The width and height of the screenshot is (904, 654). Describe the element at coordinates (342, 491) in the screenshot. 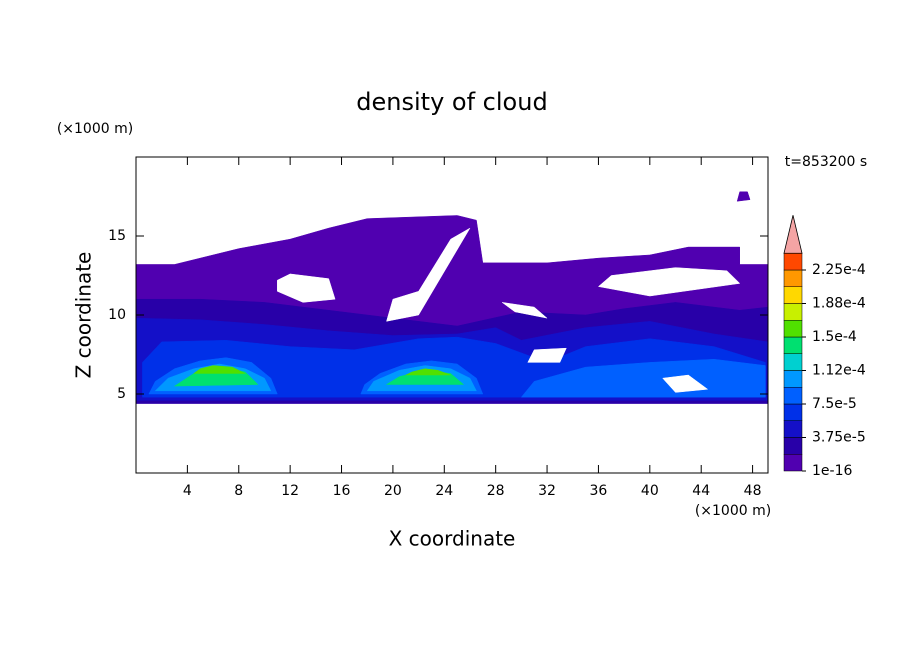

I see `x-tick-label: 16` at that location.